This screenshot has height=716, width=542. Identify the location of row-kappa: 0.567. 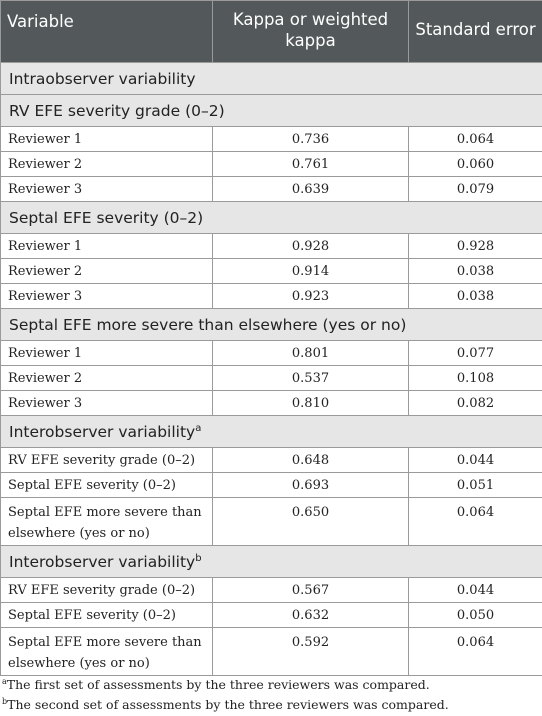
(310, 590).